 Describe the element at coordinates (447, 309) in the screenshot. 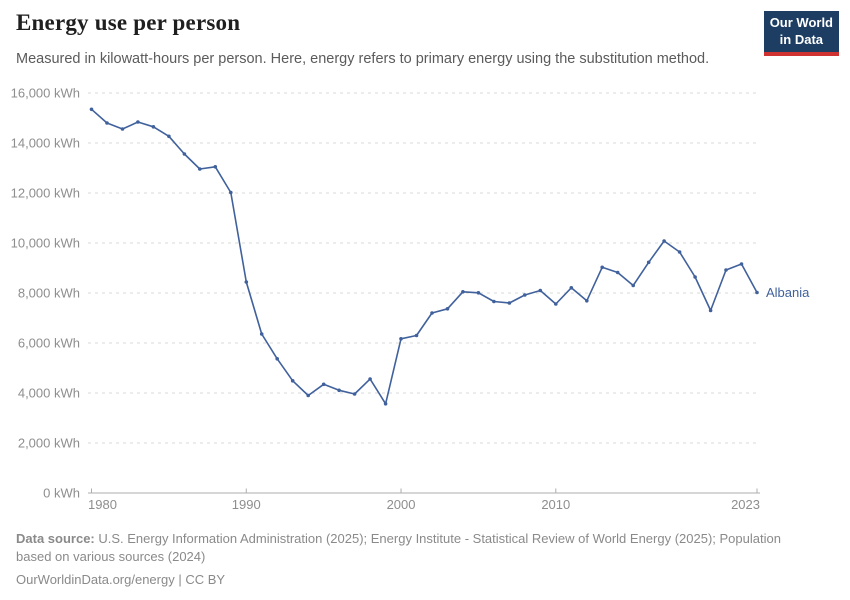

I see `data-point-2003` at that location.